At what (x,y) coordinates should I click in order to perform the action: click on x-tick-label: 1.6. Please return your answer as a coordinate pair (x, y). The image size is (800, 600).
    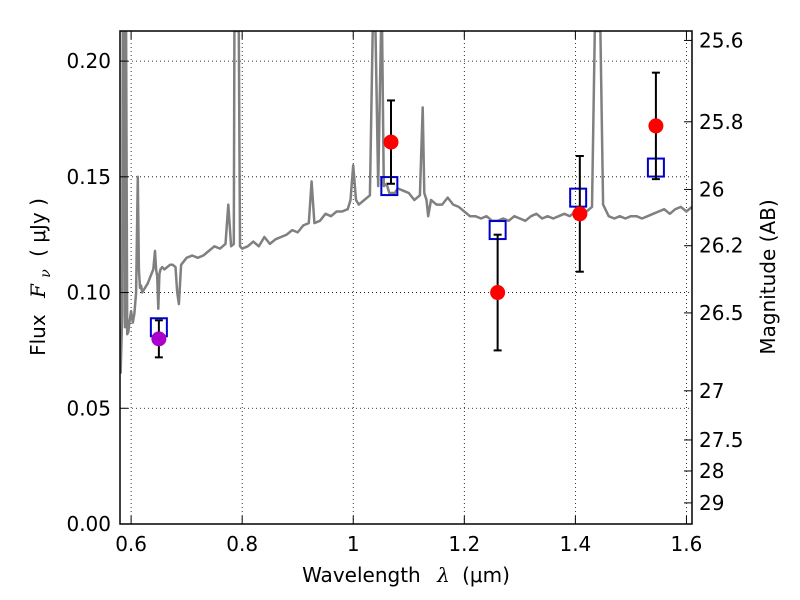
    Looking at the image, I should click on (687, 544).